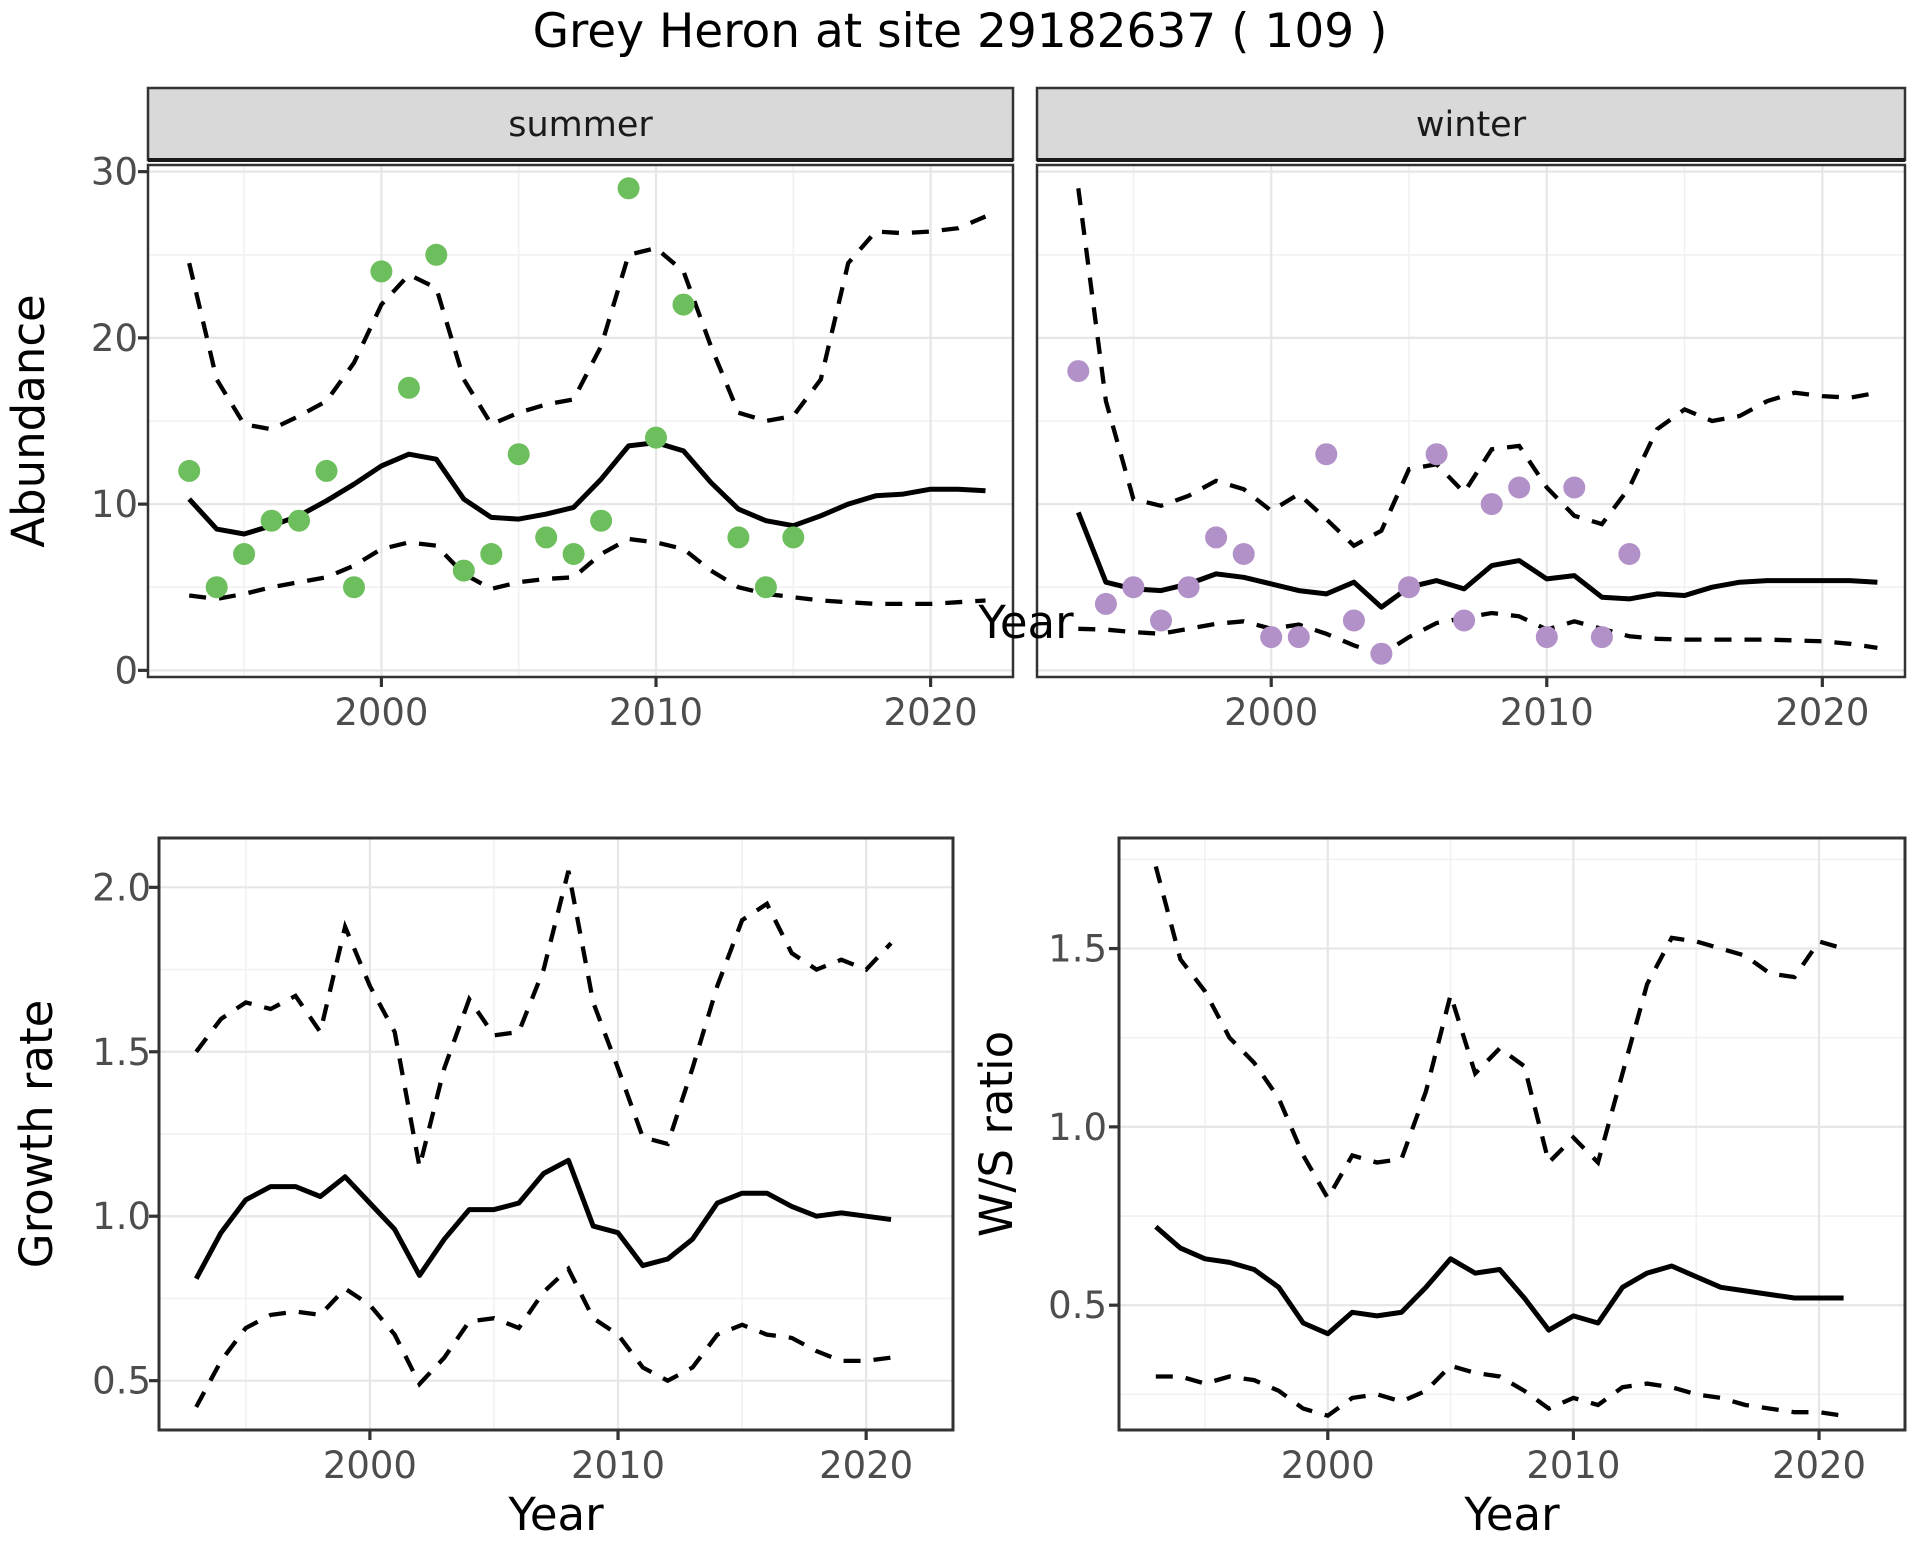 The image size is (1920, 1560). I want to click on y-tick-label: 20, so click(114, 338).